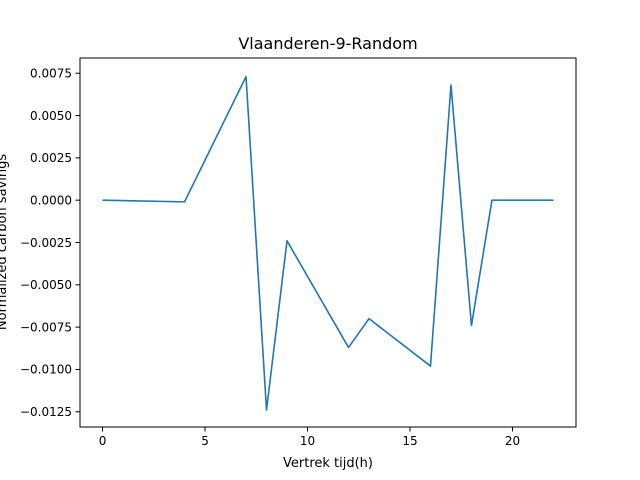 Image resolution: width=640 pixels, height=480 pixels. I want to click on x-tick-label: 5, so click(205, 441).